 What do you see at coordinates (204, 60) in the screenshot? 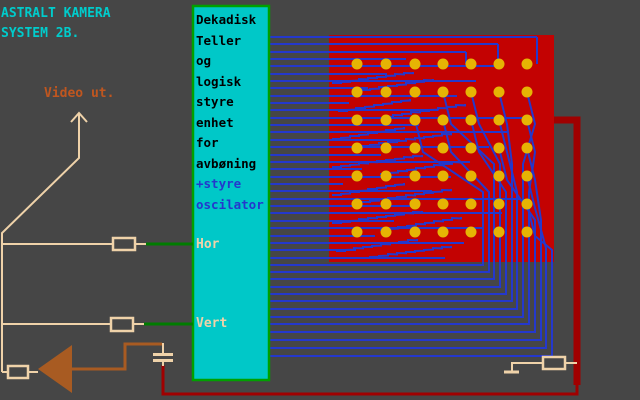
I see `counter-block-text-line: og` at bounding box center [204, 60].